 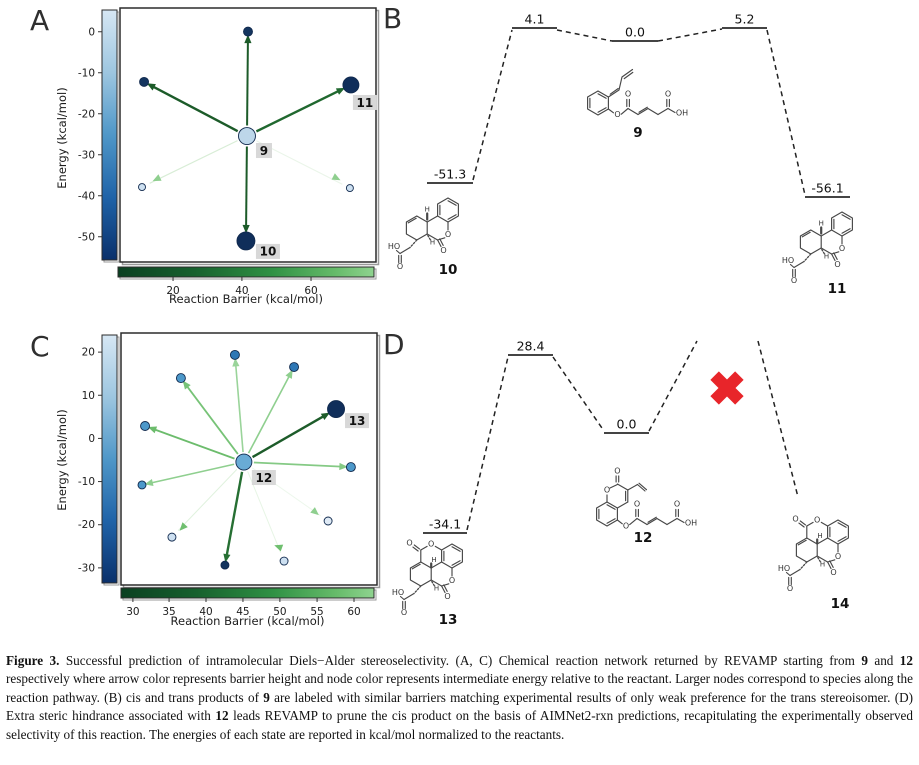 I want to click on energy-value-product-13: -34.1, so click(x=445, y=524).